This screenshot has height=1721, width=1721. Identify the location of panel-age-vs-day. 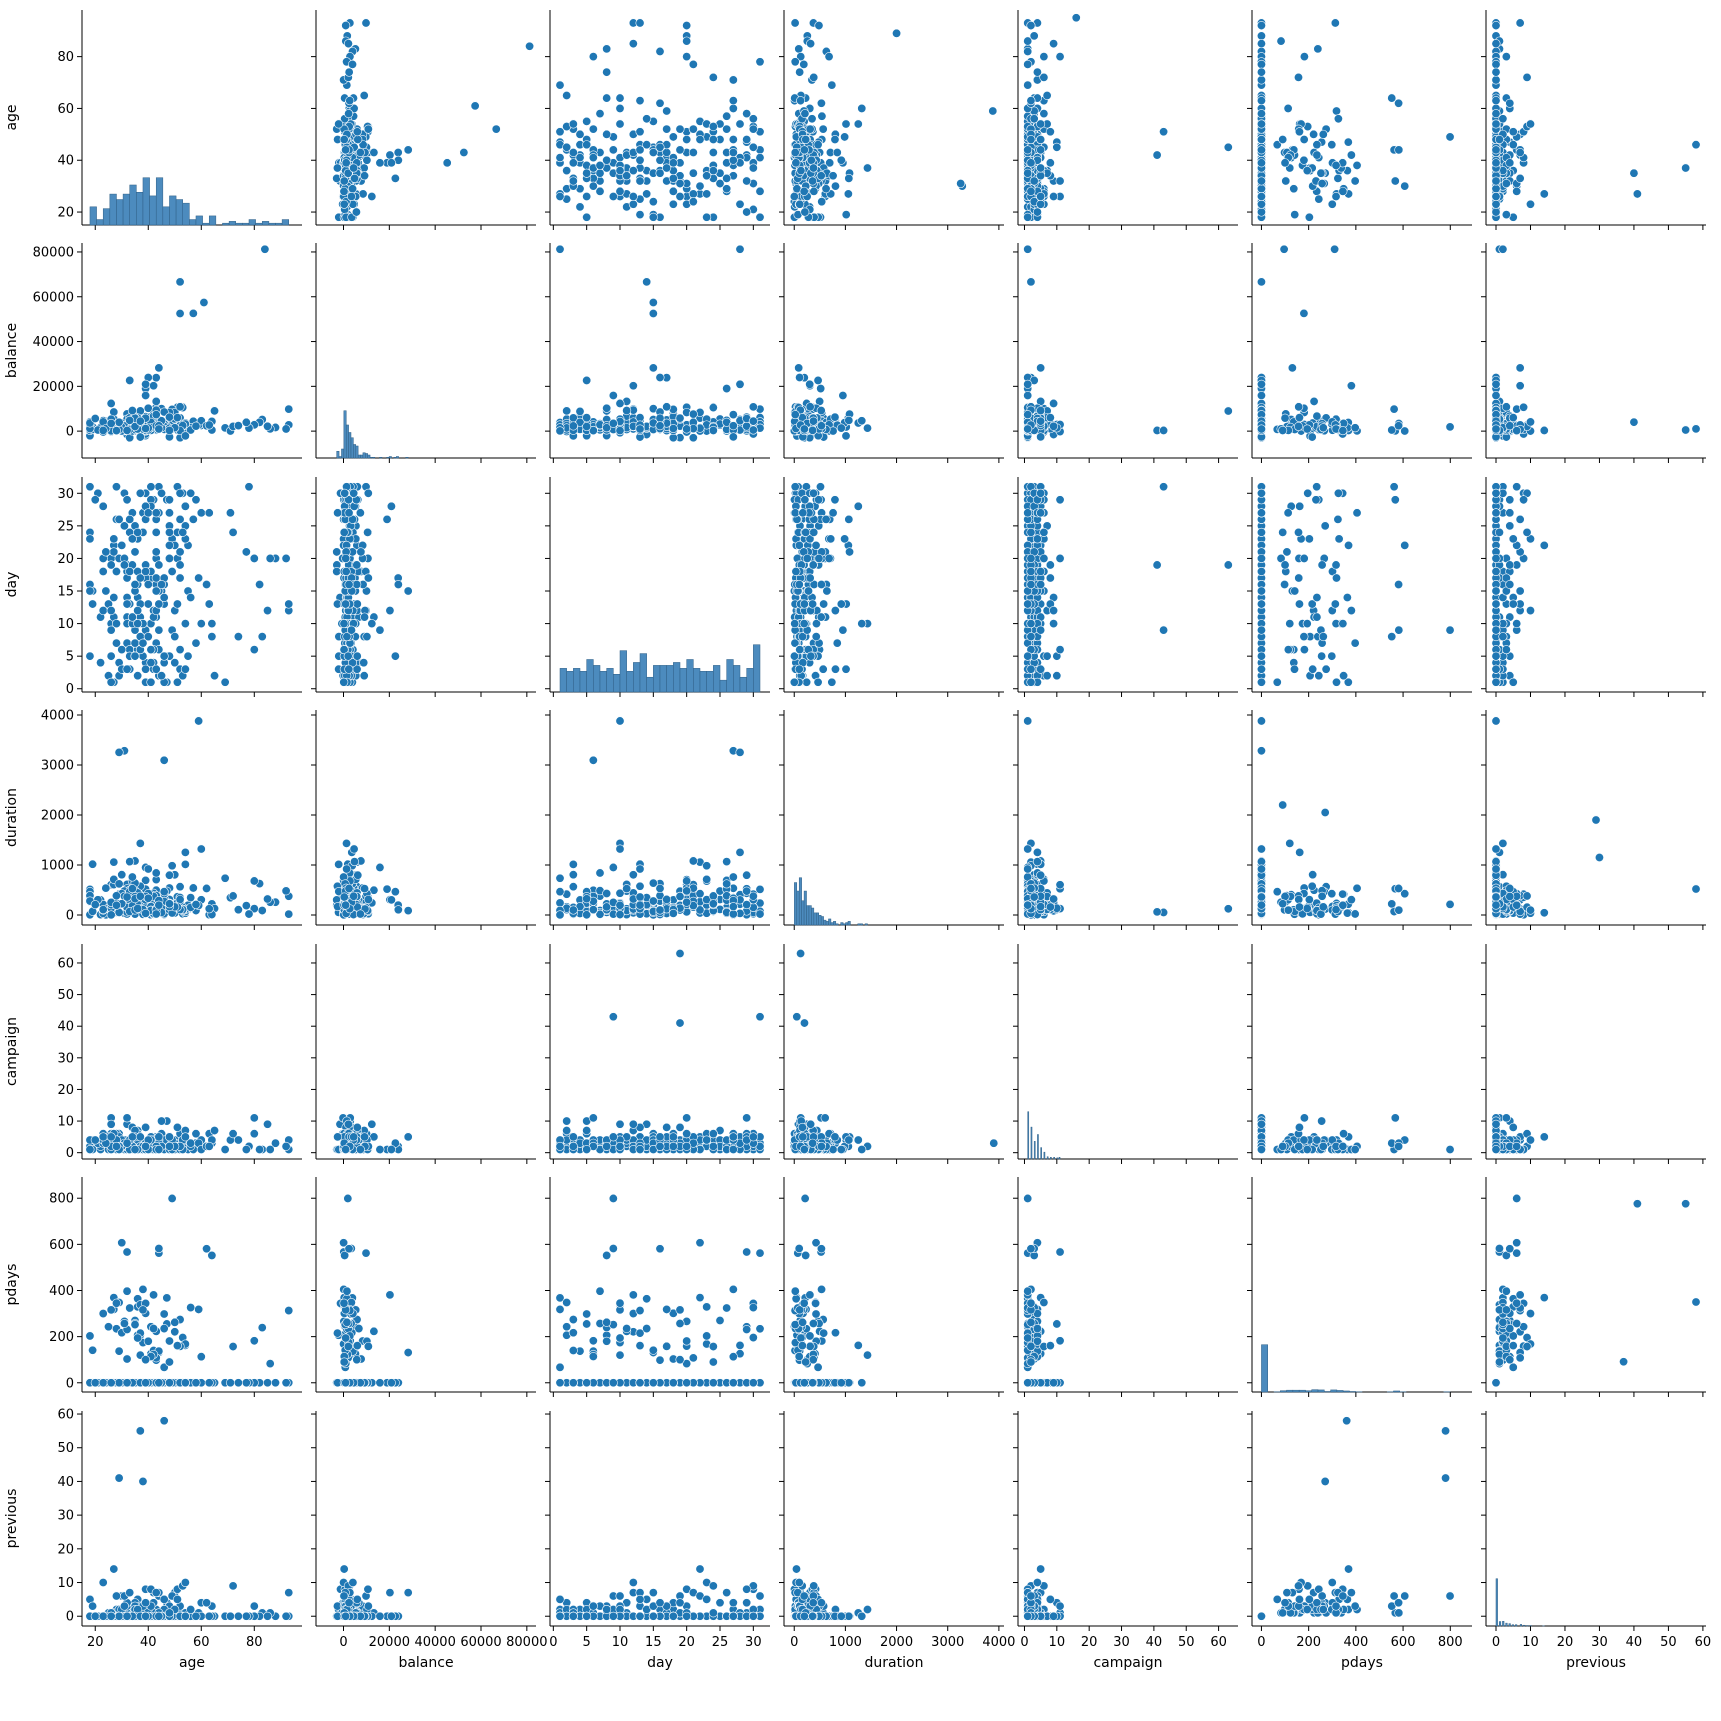
(657, 120).